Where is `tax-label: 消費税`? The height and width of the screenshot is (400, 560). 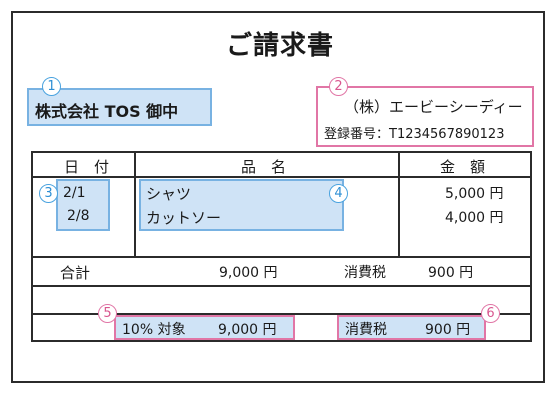 tax-label: 消費税 is located at coordinates (366, 330).